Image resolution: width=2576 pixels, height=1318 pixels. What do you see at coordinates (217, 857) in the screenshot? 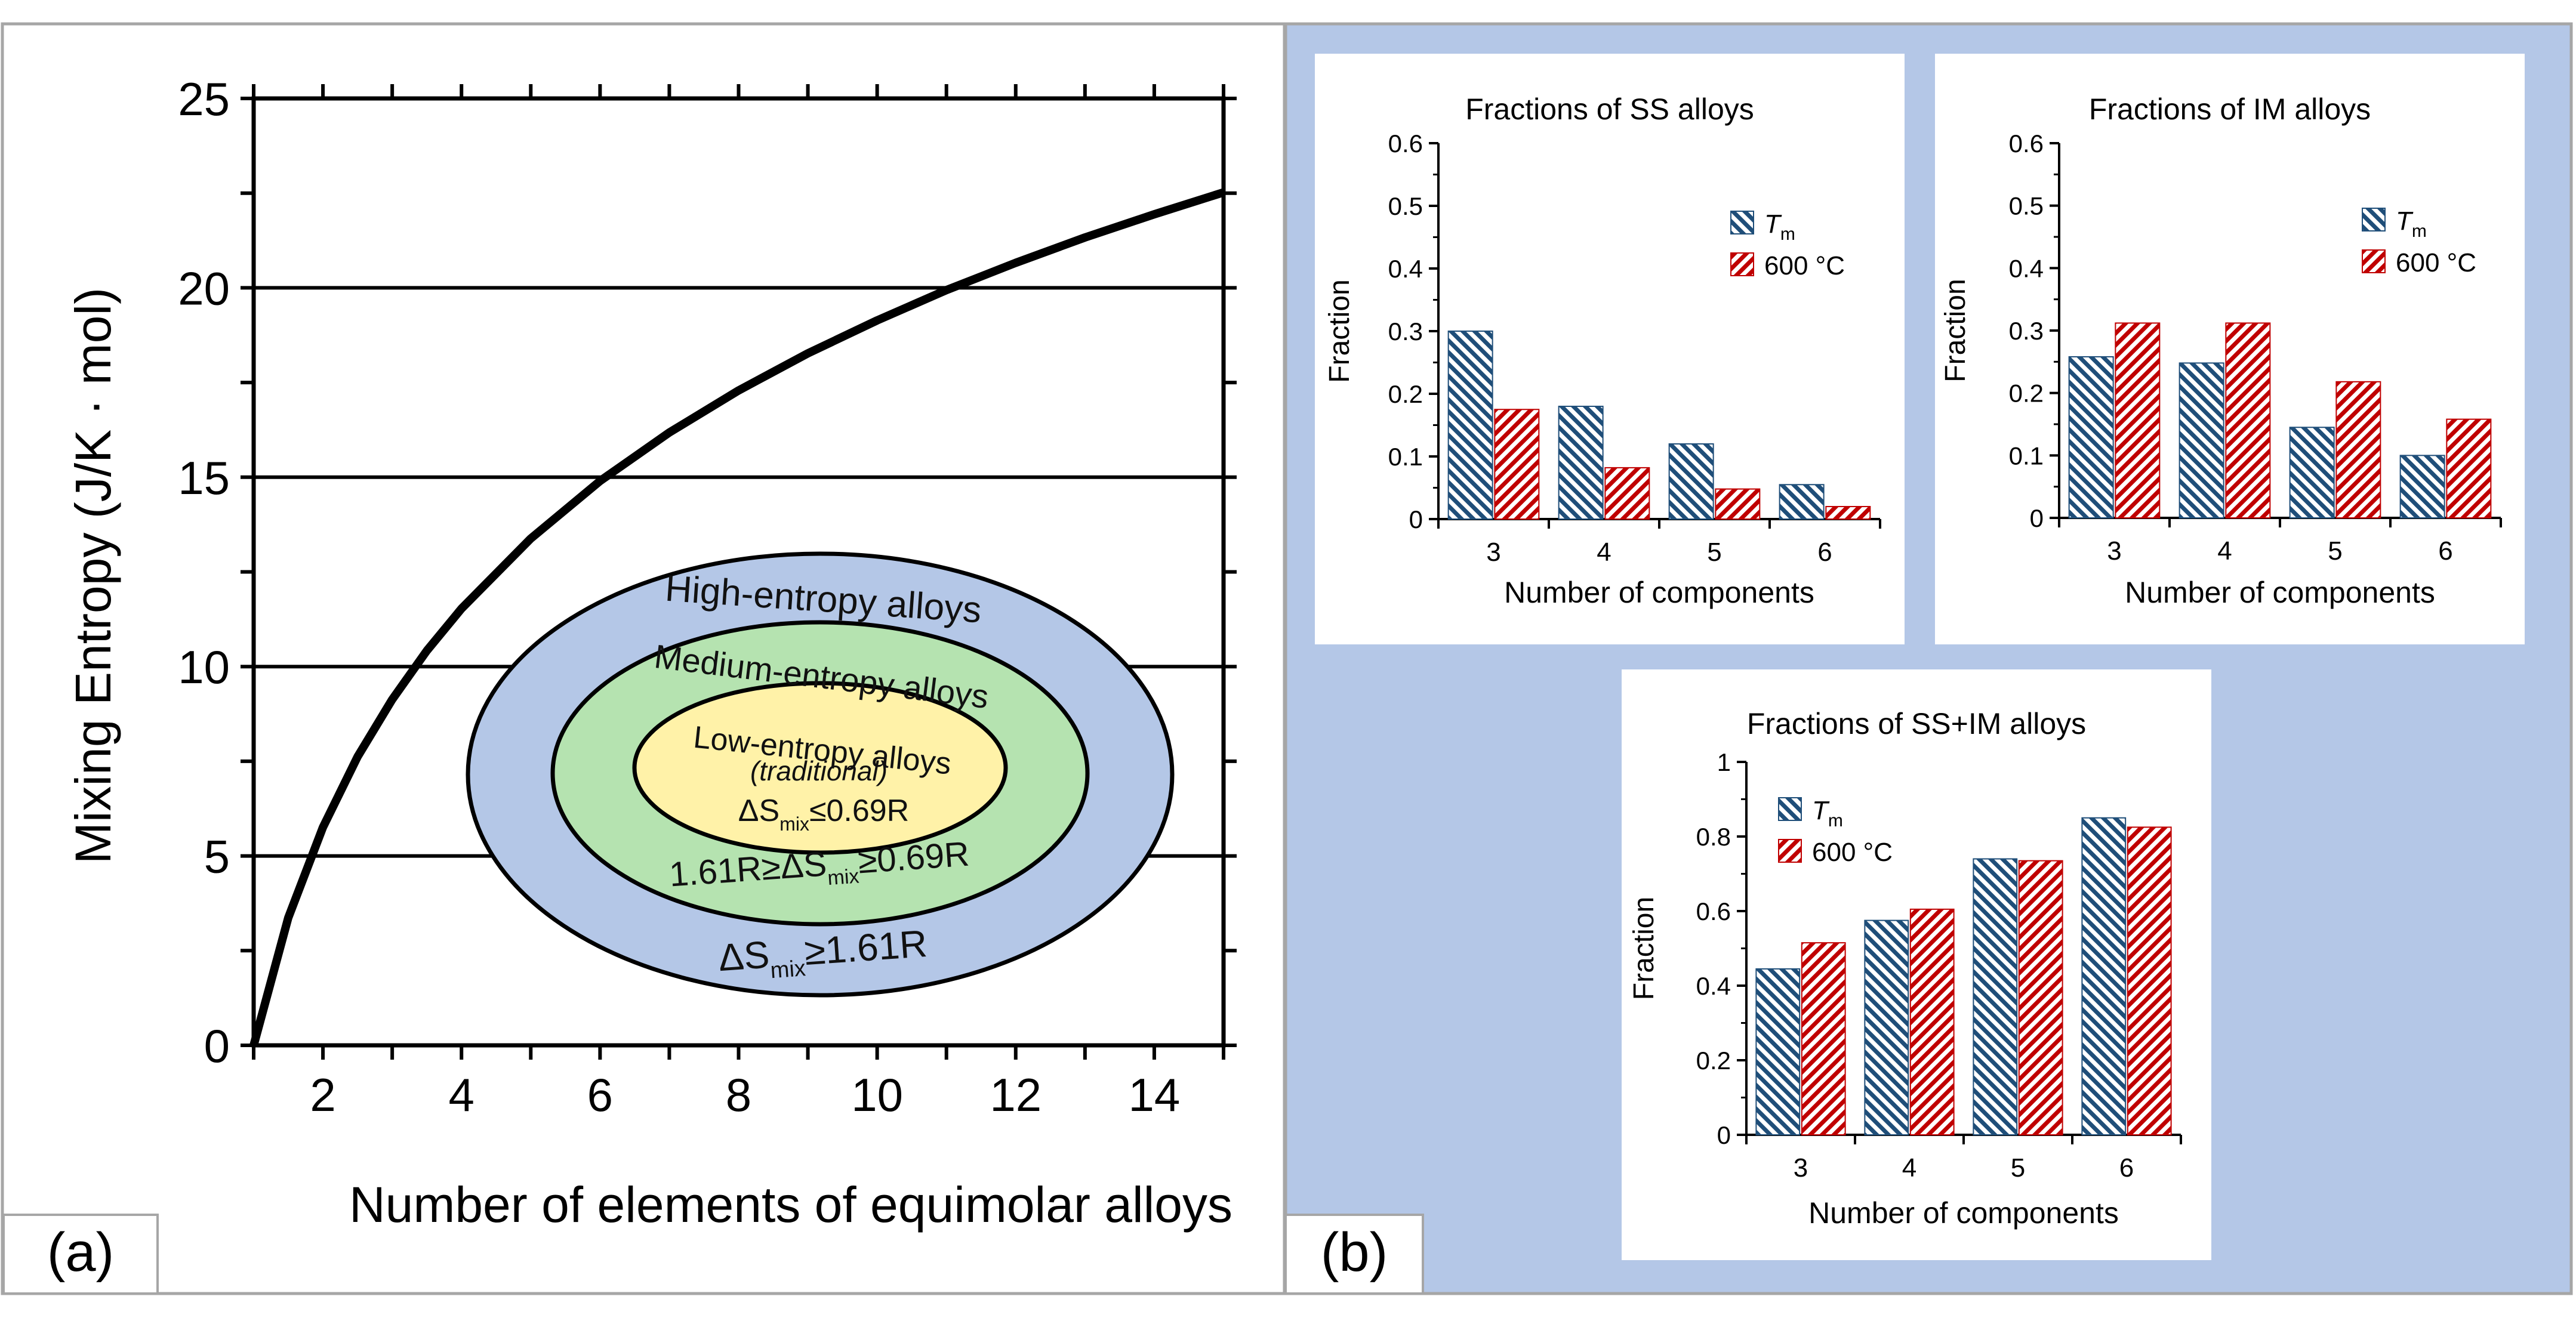
I see `y-tick-label: 5` at bounding box center [217, 857].